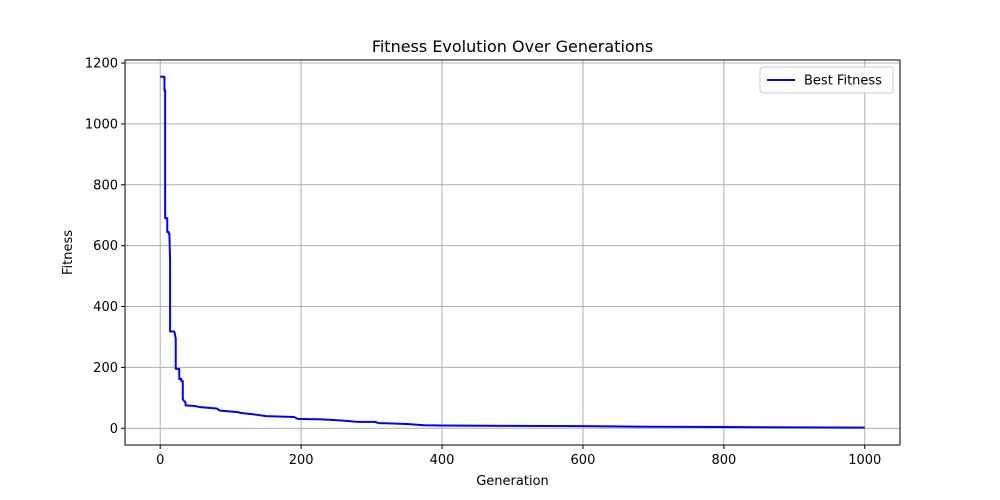 This screenshot has height=500, width=1000. What do you see at coordinates (301, 460) in the screenshot?
I see `x-tick-label-200: 200` at bounding box center [301, 460].